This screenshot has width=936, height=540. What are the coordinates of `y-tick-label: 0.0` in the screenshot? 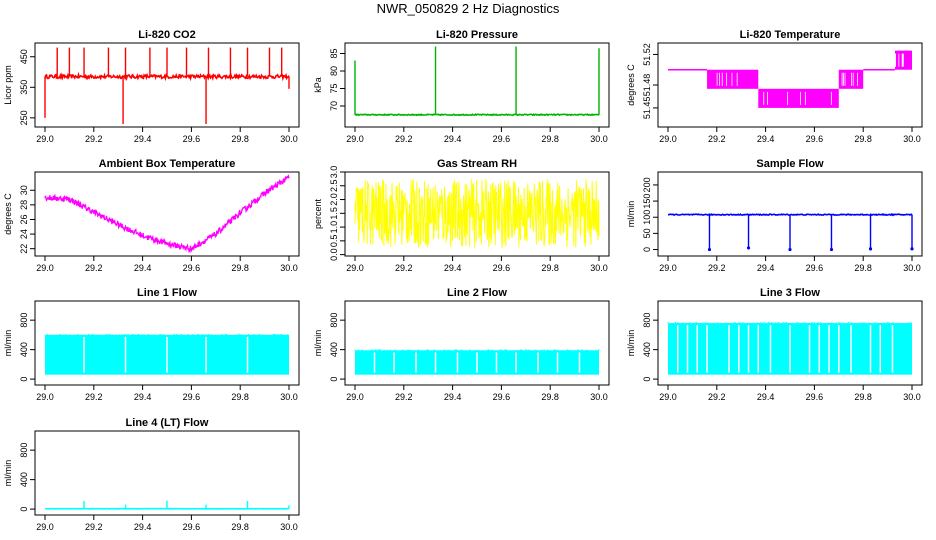 It's located at (334, 254).